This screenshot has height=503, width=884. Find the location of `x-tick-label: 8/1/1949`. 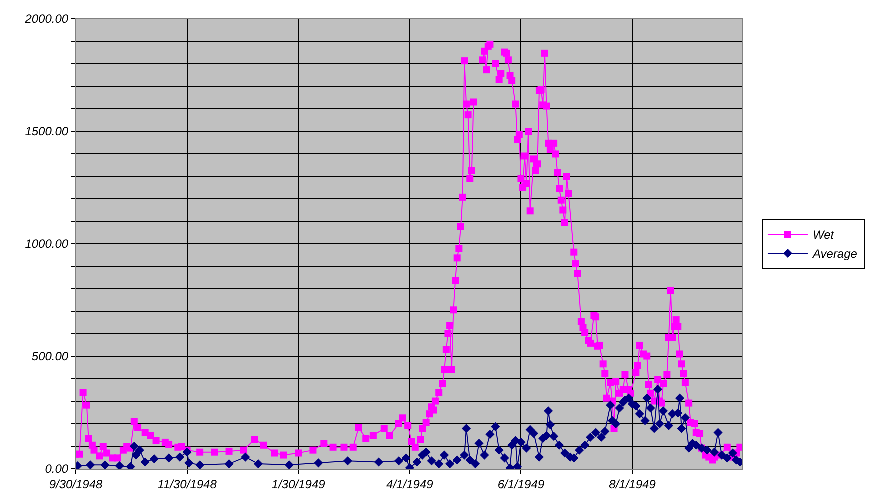

x-tick-label: 8/1/1949 is located at coordinates (632, 484).